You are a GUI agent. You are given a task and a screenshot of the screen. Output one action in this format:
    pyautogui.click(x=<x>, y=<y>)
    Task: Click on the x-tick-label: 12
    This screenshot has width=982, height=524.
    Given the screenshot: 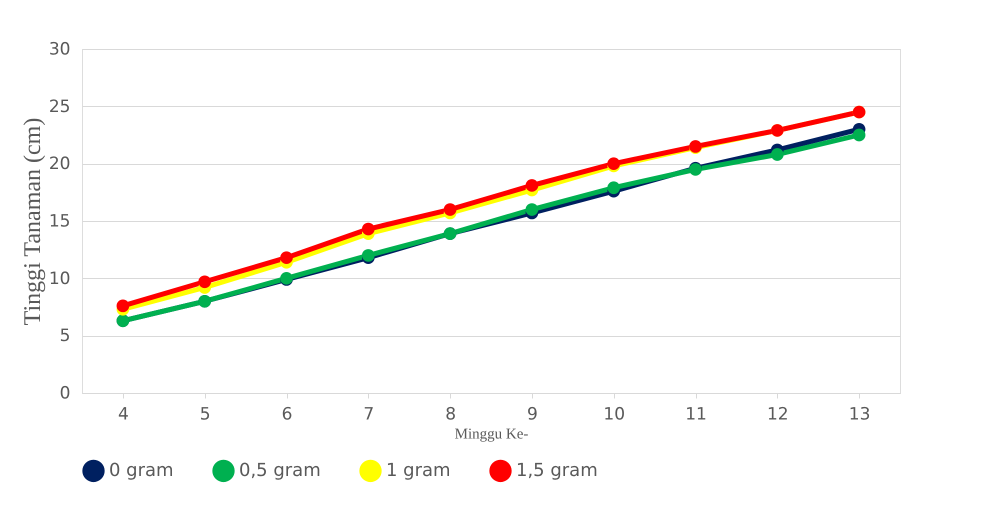 What is the action you would take?
    pyautogui.click(x=777, y=414)
    